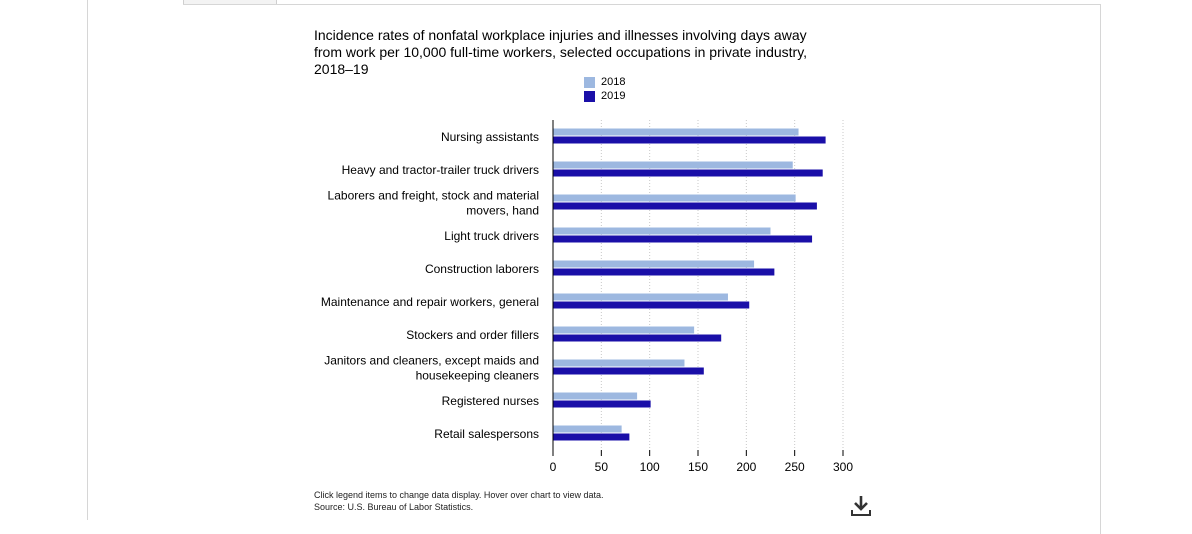 Image resolution: width=1192 pixels, height=534 pixels. I want to click on source-note: Source: U.S. Bureau of Labor Statistics., so click(394, 507).